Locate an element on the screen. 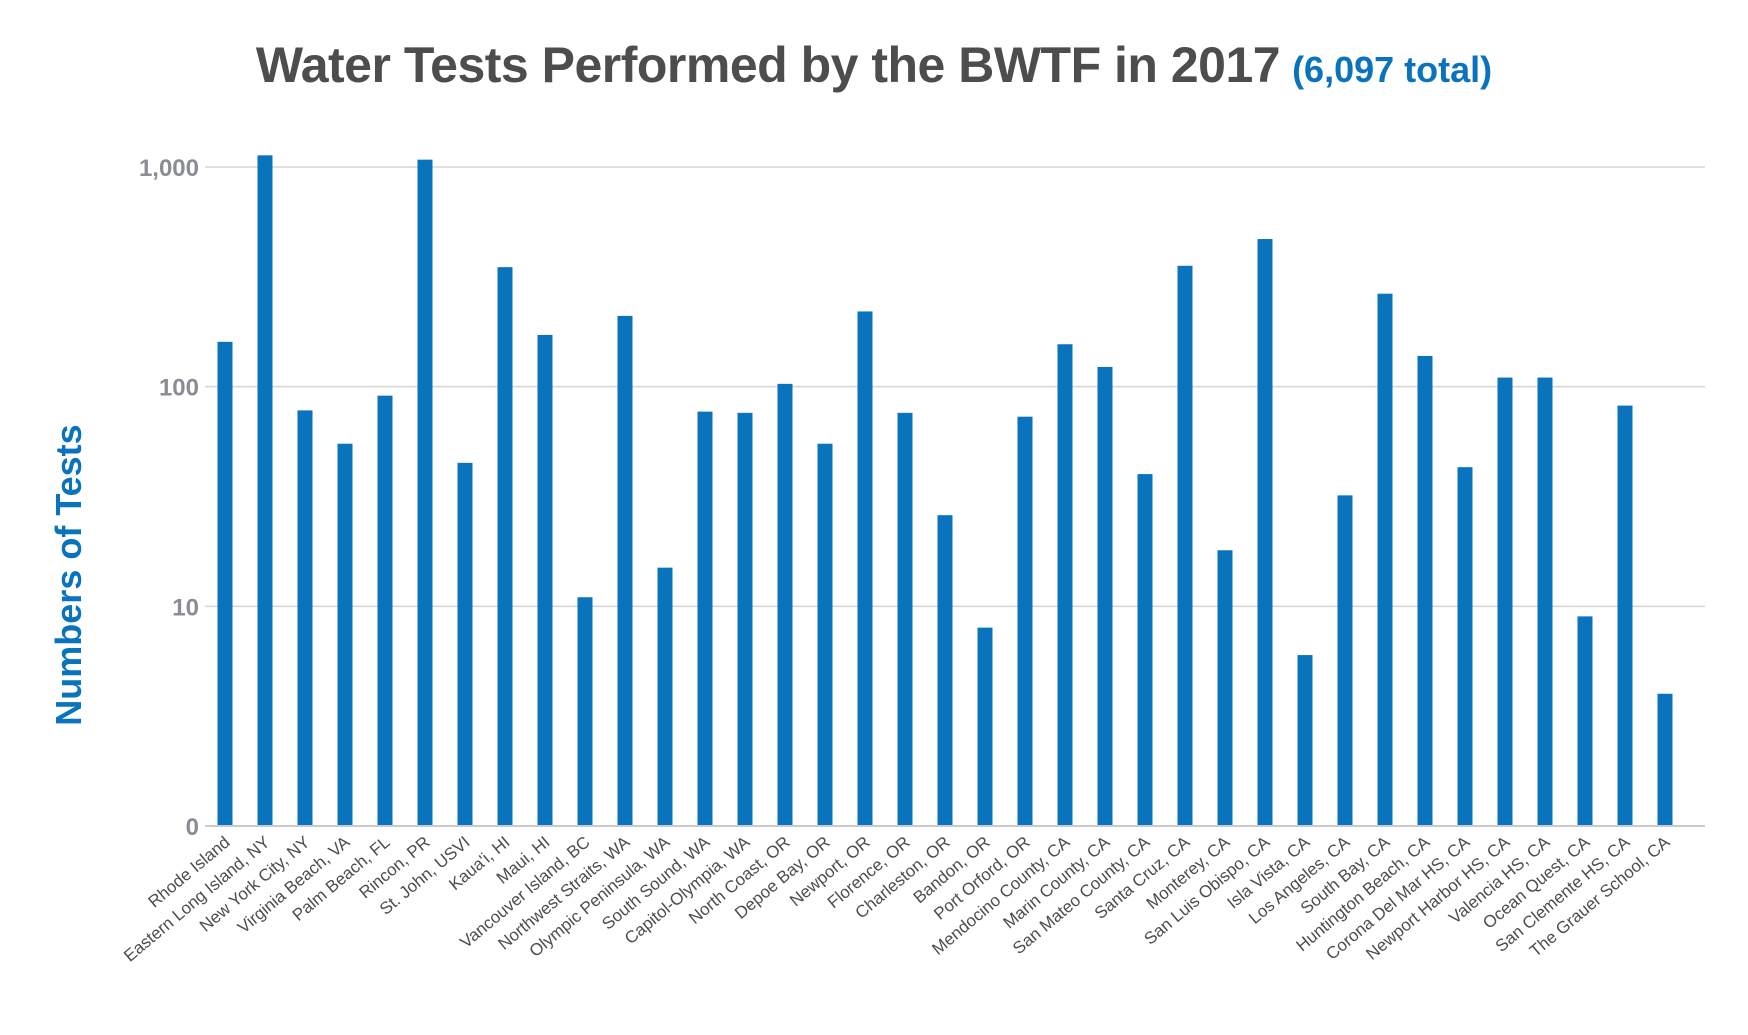 The height and width of the screenshot is (1035, 1748). y-axis-ticks: 0 10 100 1,000 is located at coordinates (169, 498).